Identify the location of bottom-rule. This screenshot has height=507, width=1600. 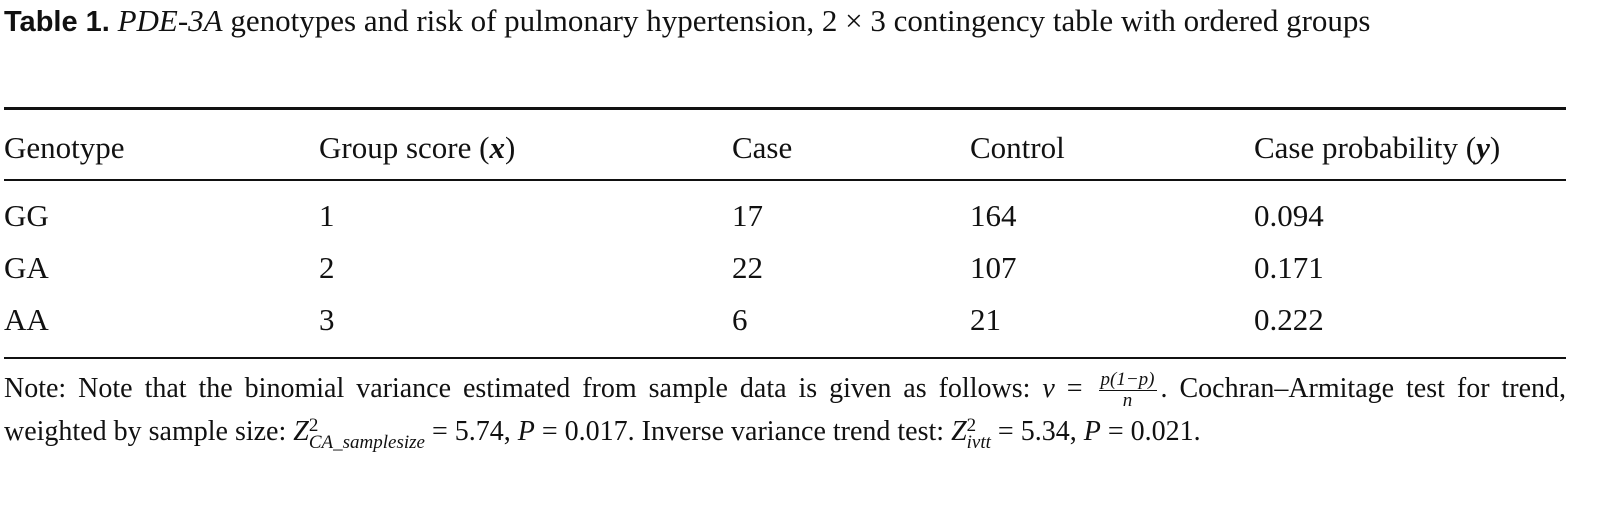
(785, 358).